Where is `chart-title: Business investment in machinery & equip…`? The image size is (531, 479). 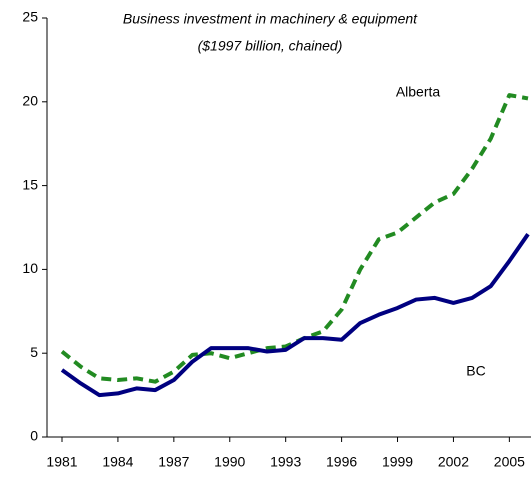 chart-title: Business investment in machinery & equip… is located at coordinates (270, 19).